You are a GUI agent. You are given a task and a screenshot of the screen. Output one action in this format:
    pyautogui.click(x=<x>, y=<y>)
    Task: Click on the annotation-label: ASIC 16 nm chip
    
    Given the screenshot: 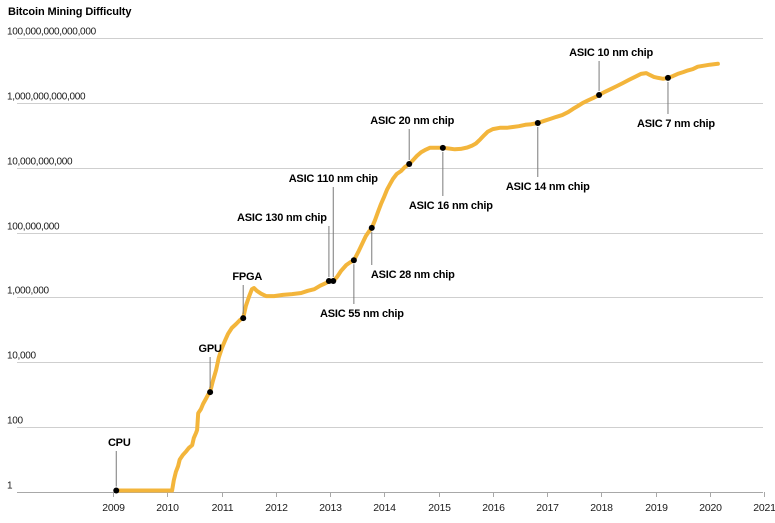 What is the action you would take?
    pyautogui.click(x=451, y=206)
    